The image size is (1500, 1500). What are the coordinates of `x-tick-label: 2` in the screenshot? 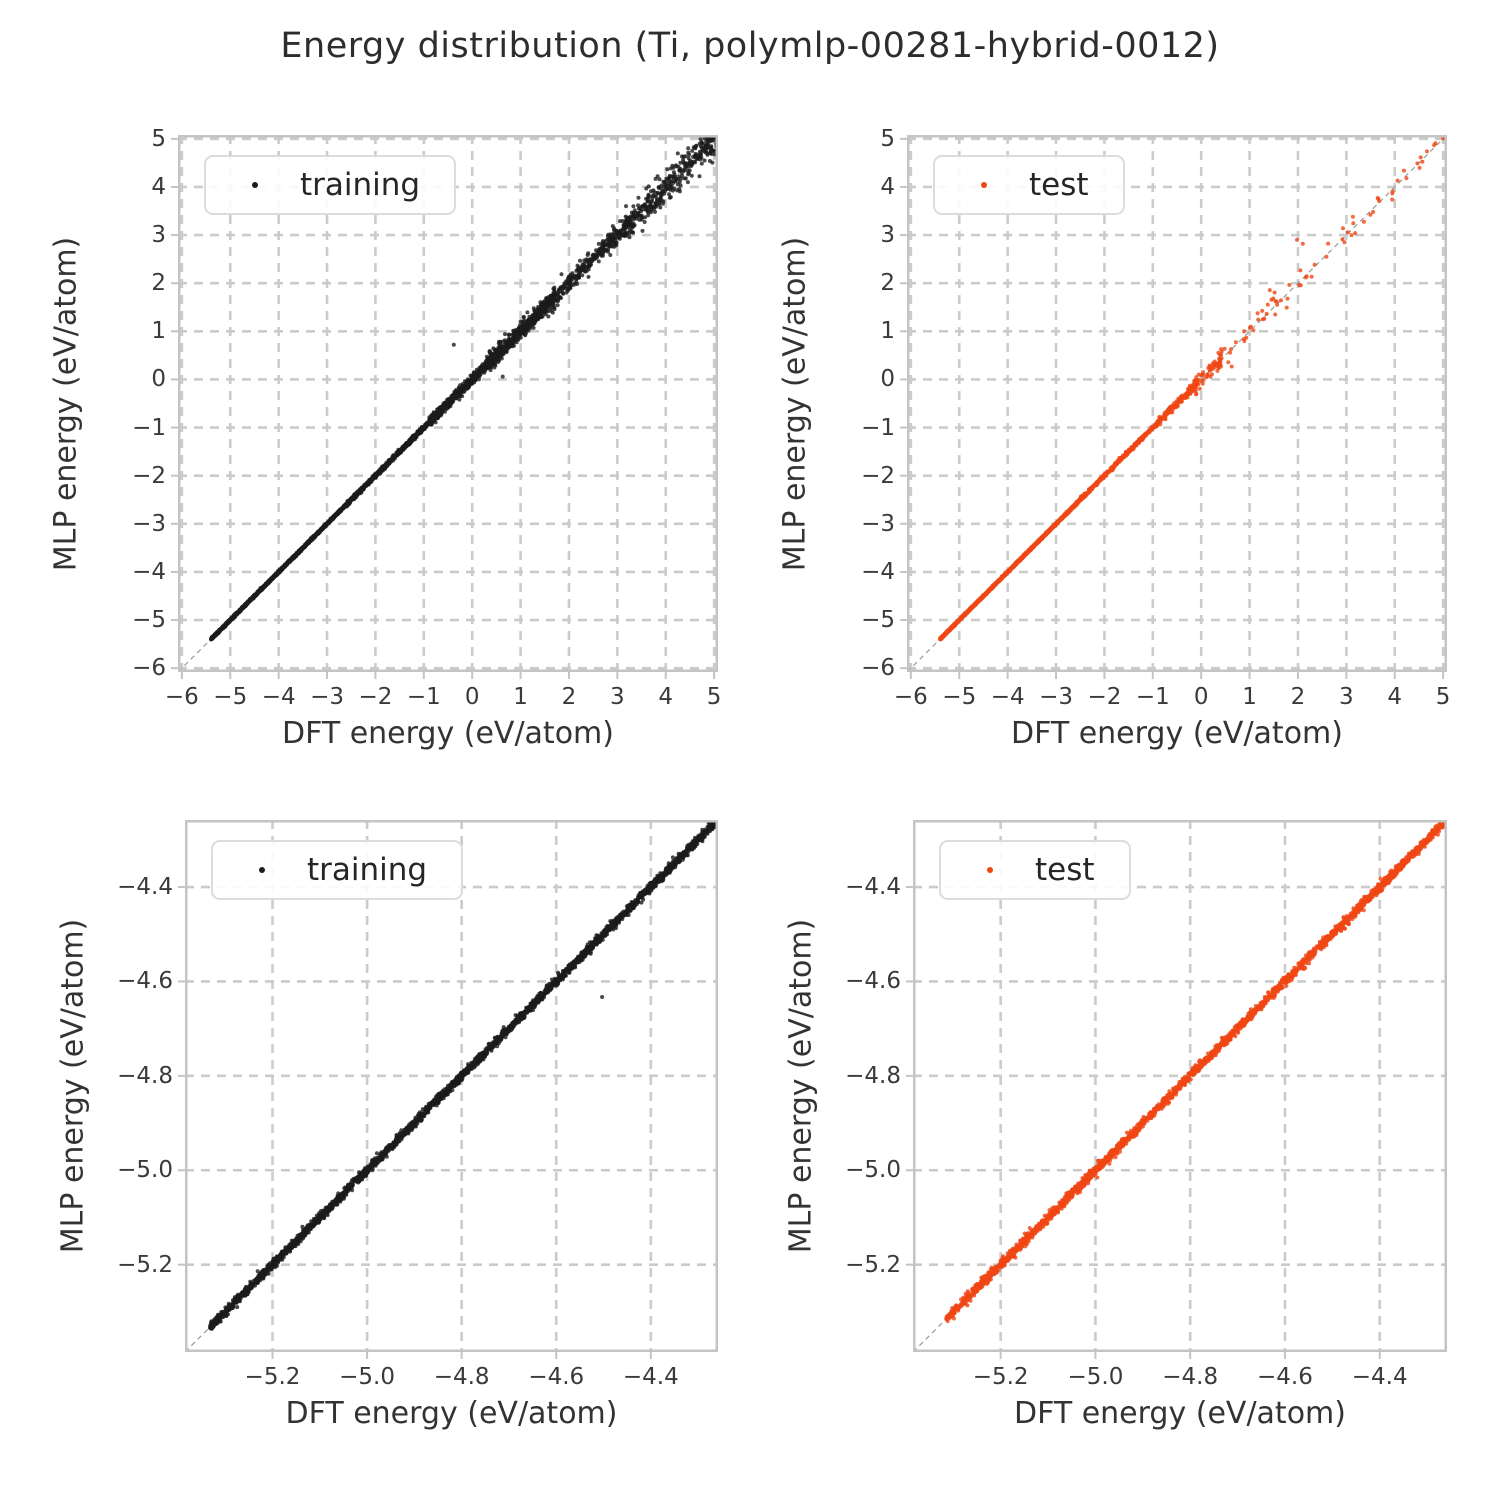 It's located at (1298, 697).